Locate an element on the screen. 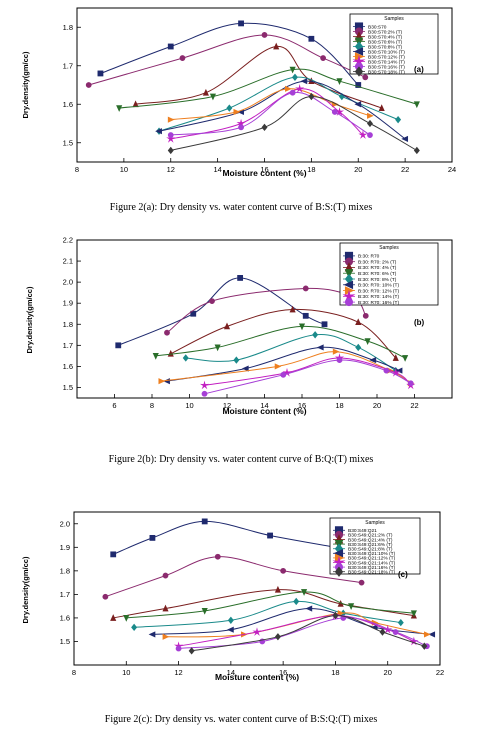 The width and height of the screenshot is (482, 733). legend-entry: B:30: R70: 10% (T) is located at coordinates (378, 286).